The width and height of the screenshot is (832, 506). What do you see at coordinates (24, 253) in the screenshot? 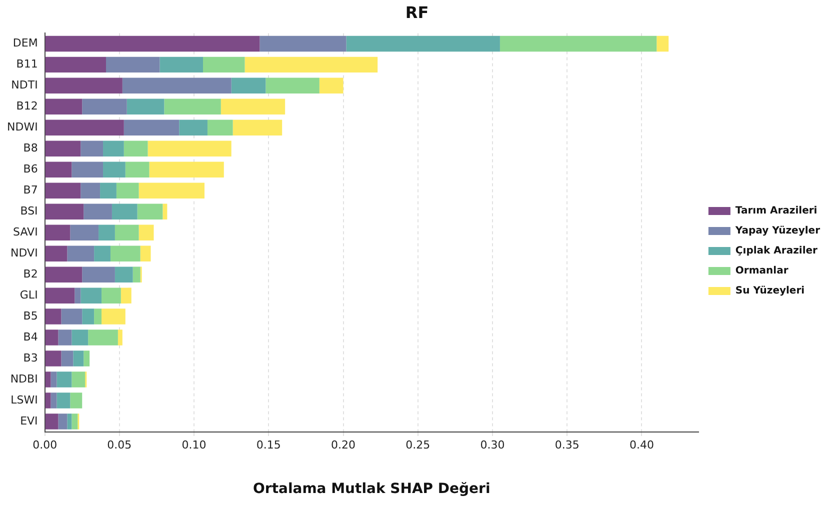
I see `y-tick-label: NDVI` at bounding box center [24, 253].